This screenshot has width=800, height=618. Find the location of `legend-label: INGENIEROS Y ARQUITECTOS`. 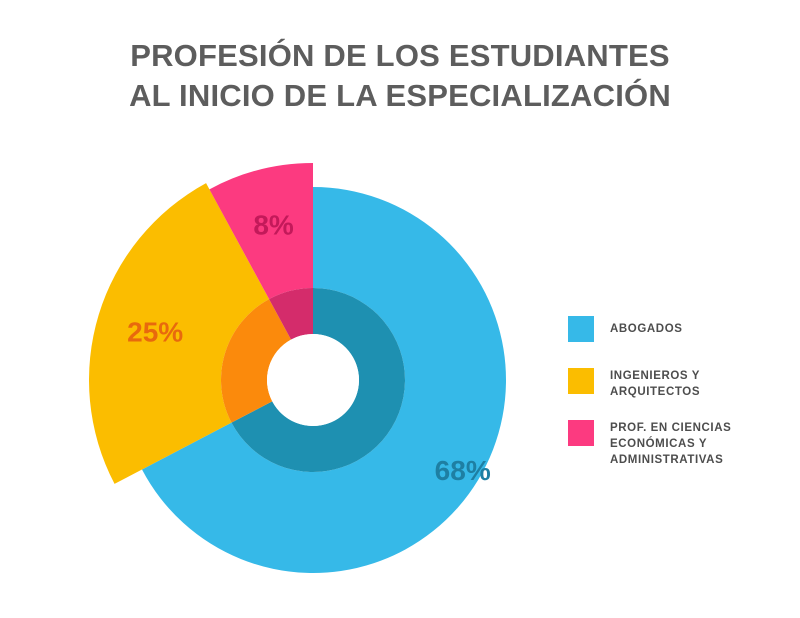

legend-label: INGENIEROS Y ARQUITECTOS is located at coordinates (690, 384).